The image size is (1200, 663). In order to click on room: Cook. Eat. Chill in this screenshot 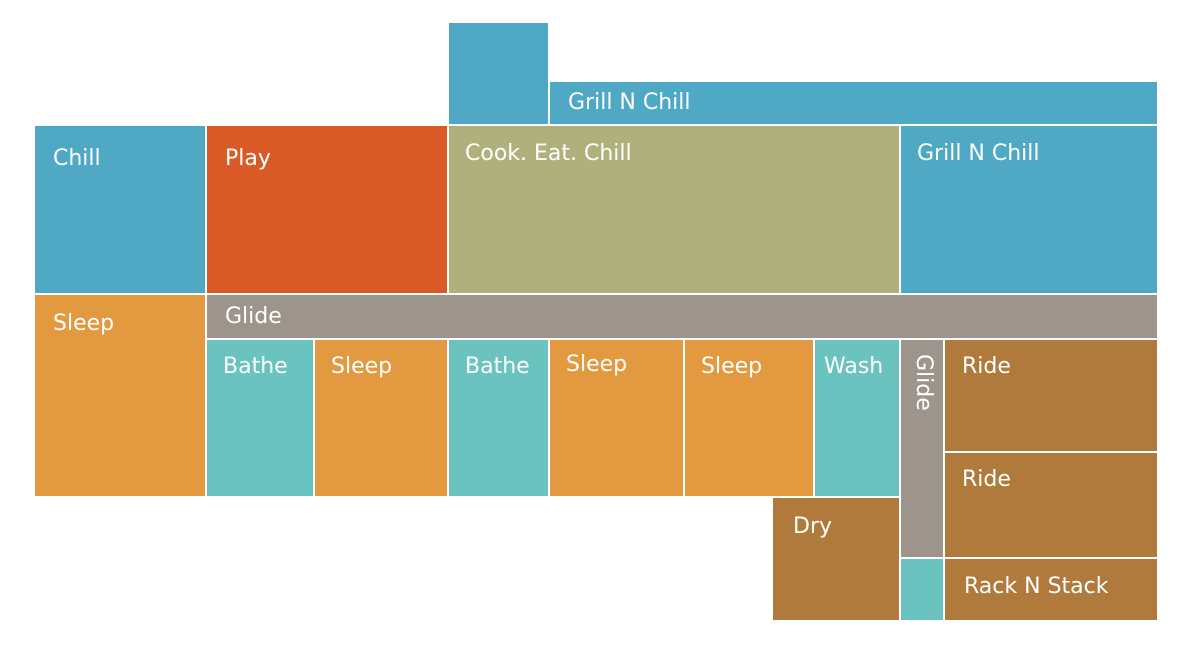, I will do `click(674, 209)`.